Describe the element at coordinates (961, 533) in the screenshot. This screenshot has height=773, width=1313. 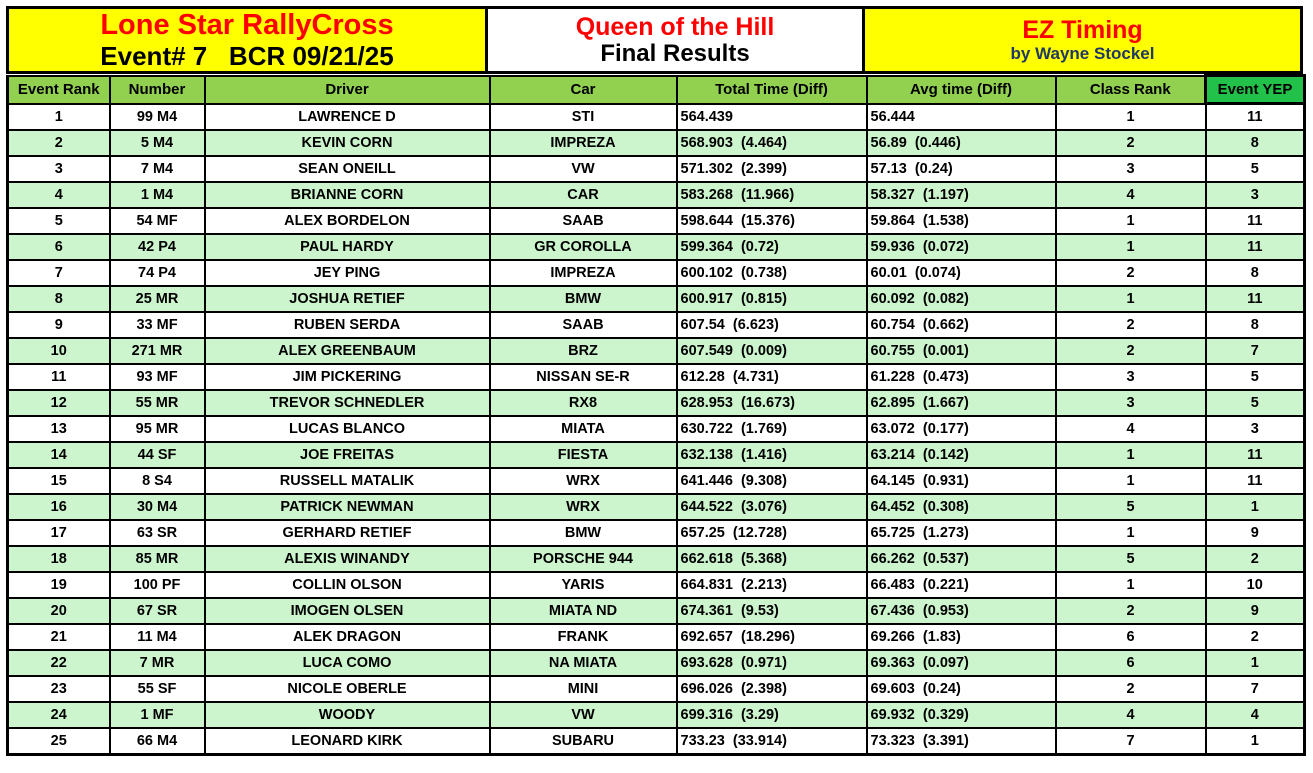
I see `cell-avg-time: 65.725 (1.273)` at that location.